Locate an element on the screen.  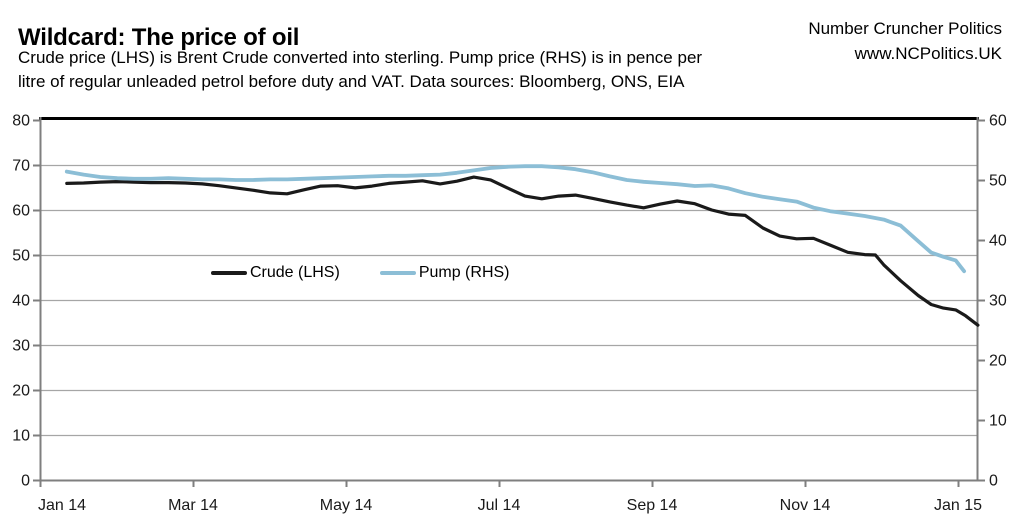
right-axis-label-30: 30 is located at coordinates (998, 301).